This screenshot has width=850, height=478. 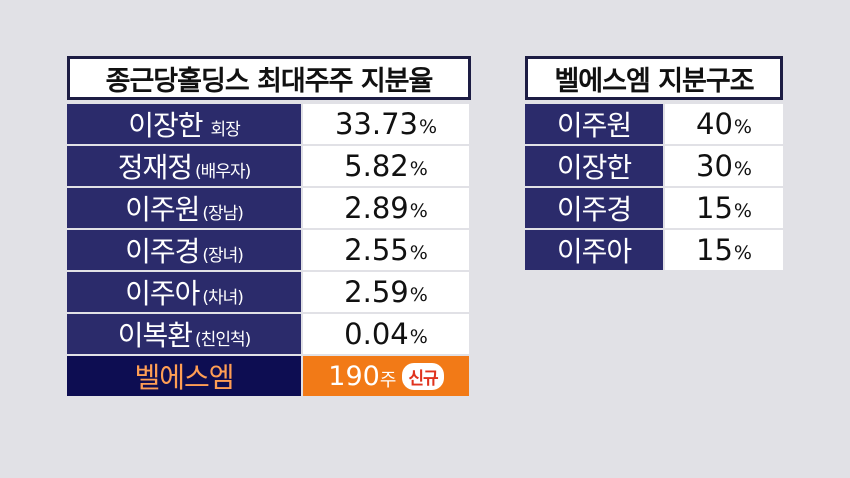 I want to click on row-value: 2.89, so click(x=376, y=208).